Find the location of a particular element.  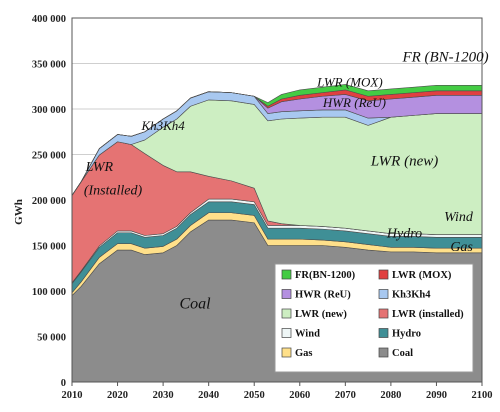

annotation-lwr-mox: LWR (MOX) is located at coordinates (349, 81).